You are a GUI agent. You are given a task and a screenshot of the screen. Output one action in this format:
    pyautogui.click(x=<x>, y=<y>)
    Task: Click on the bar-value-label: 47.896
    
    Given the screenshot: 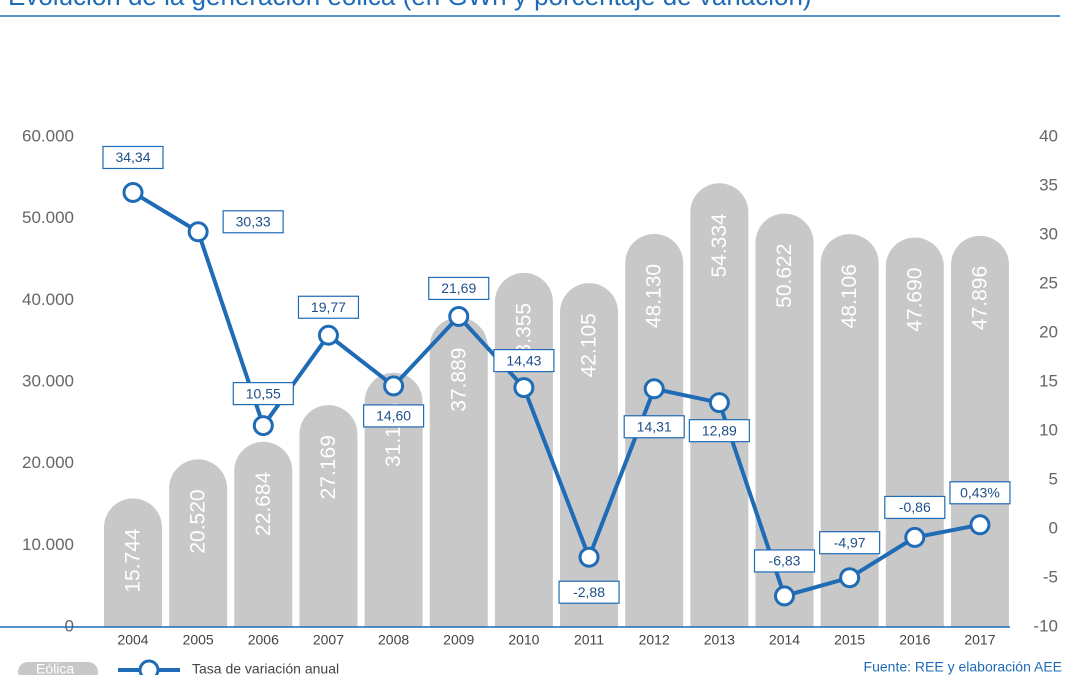 What is the action you would take?
    pyautogui.click(x=979, y=298)
    